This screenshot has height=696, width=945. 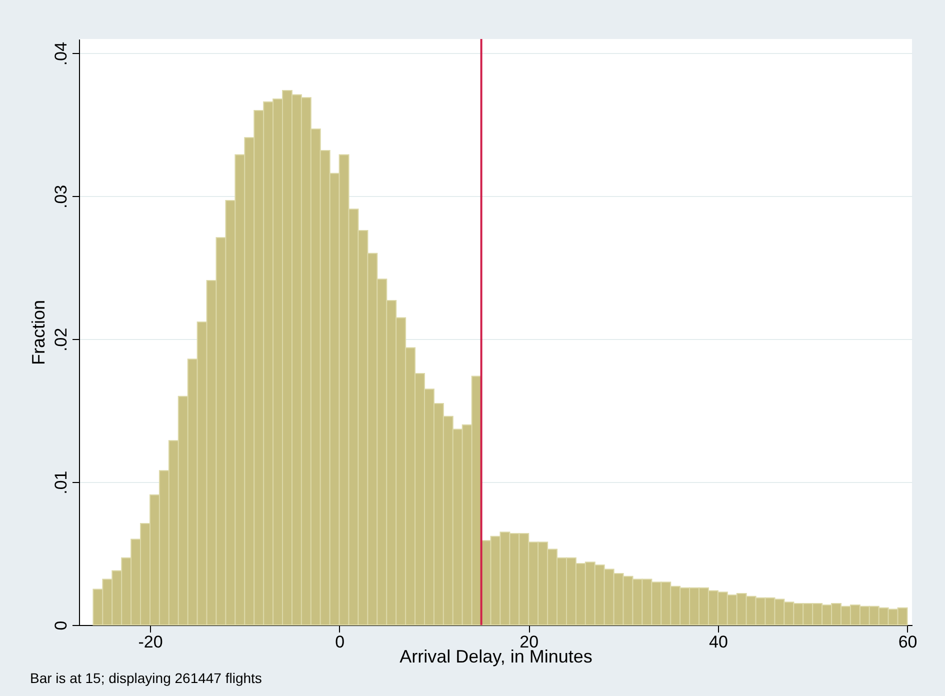 What do you see at coordinates (908, 642) in the screenshot?
I see `x-tick-label: 60` at bounding box center [908, 642].